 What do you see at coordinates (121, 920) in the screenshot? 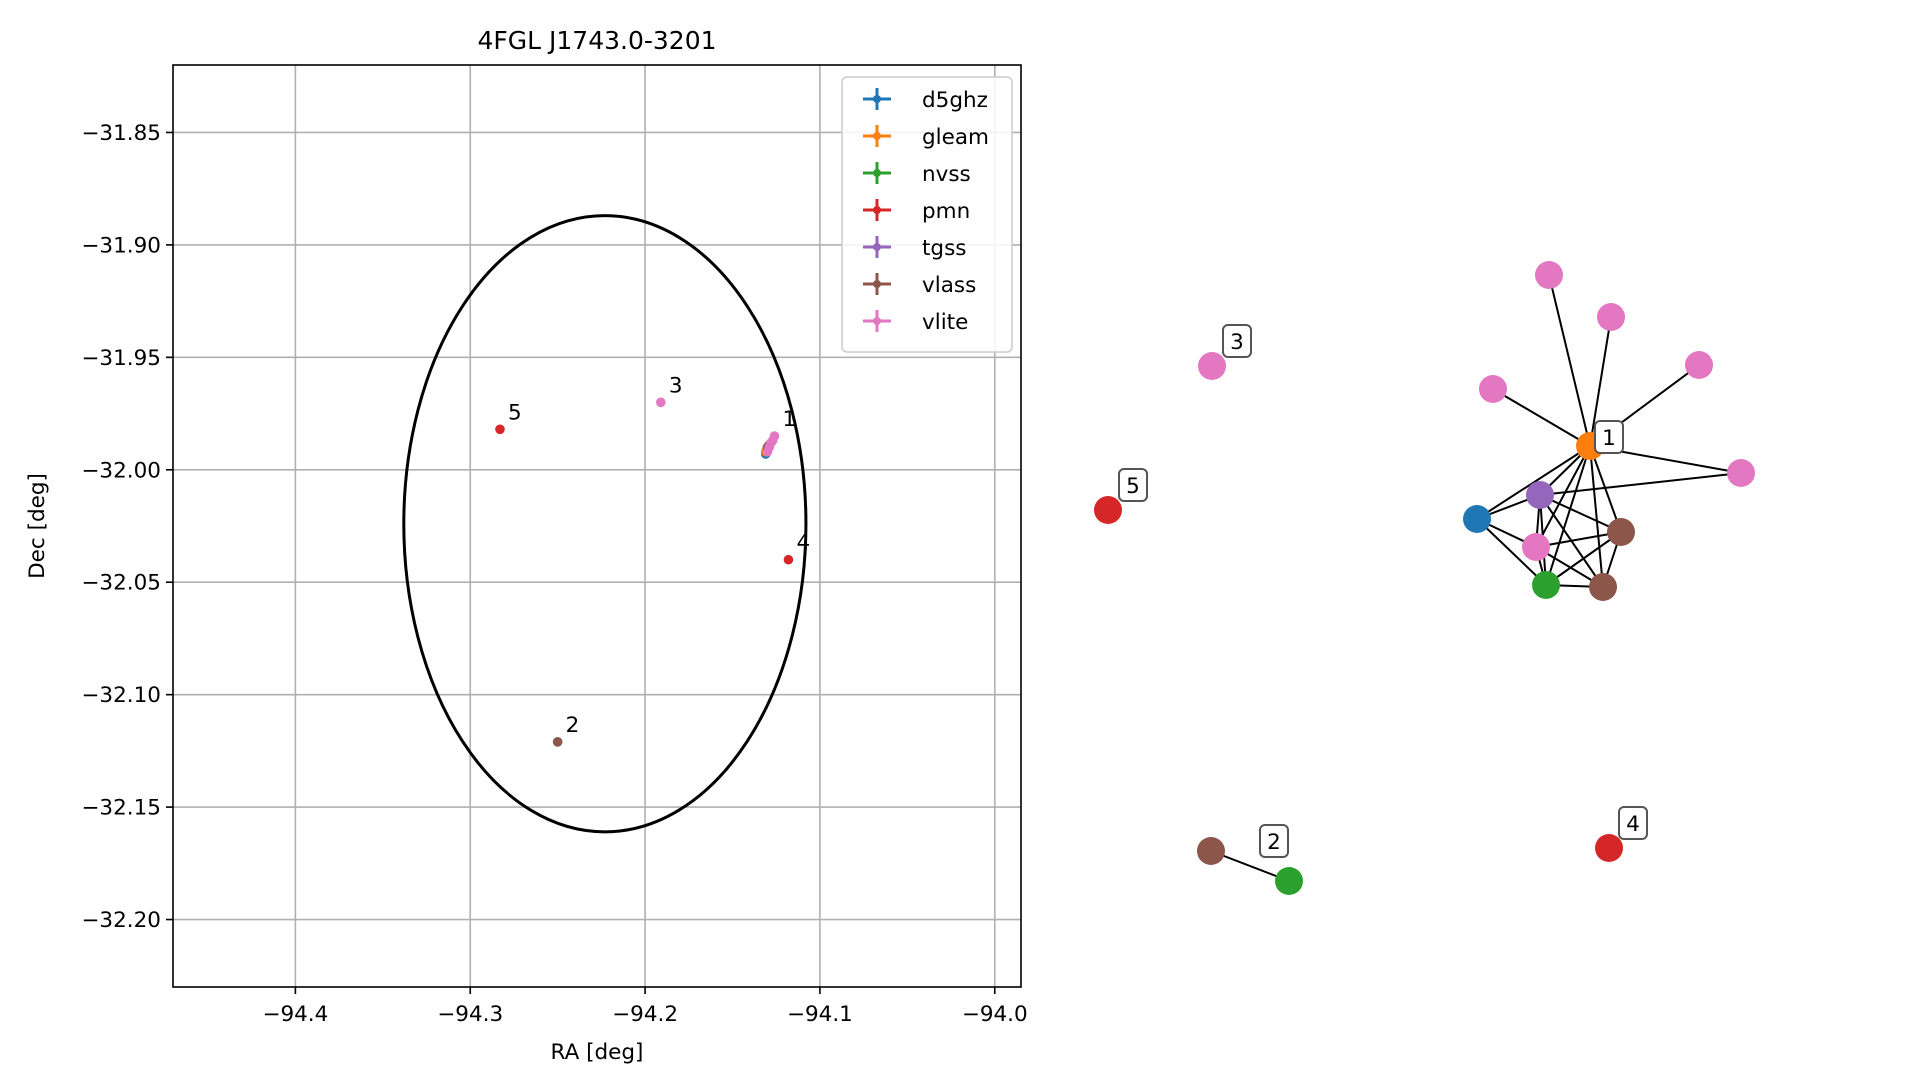
I see `y-tick-label: −32.20` at bounding box center [121, 920].